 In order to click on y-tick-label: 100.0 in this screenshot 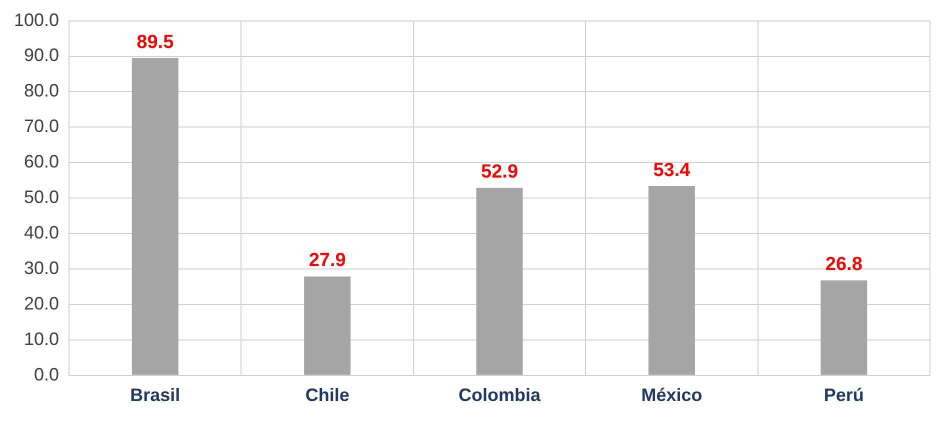, I will do `click(37, 20)`.